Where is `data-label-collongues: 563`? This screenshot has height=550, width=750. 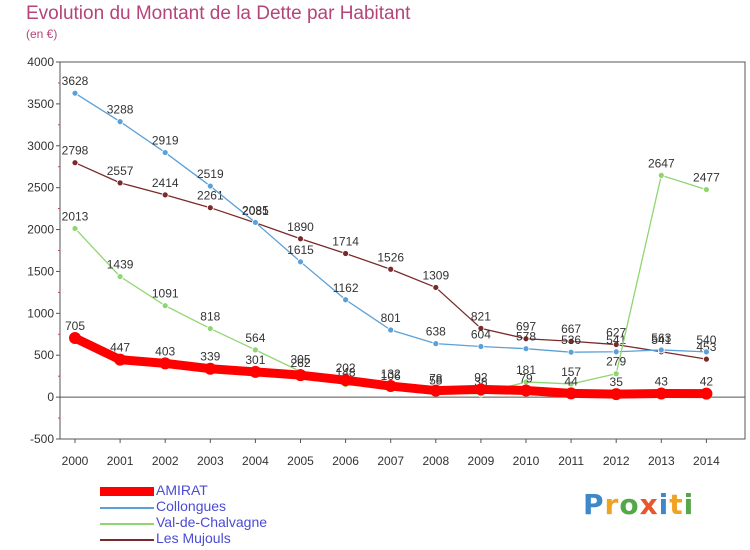 data-label-collongues: 563 is located at coordinates (661, 338).